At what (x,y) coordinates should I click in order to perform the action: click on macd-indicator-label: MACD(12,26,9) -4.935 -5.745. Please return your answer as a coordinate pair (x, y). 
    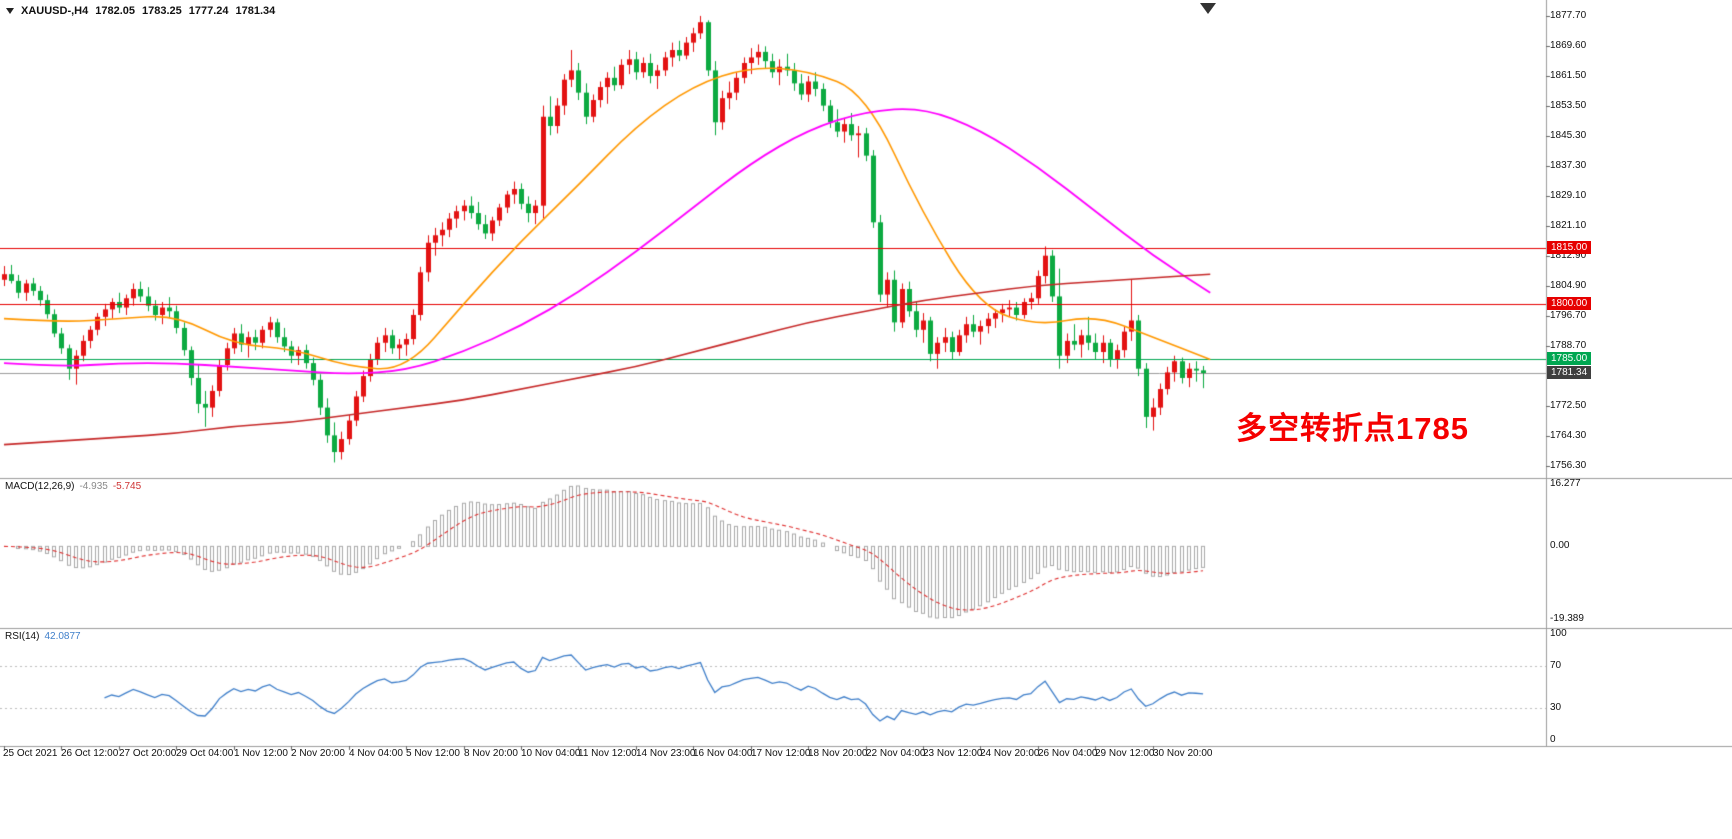
    Looking at the image, I should click on (73, 486).